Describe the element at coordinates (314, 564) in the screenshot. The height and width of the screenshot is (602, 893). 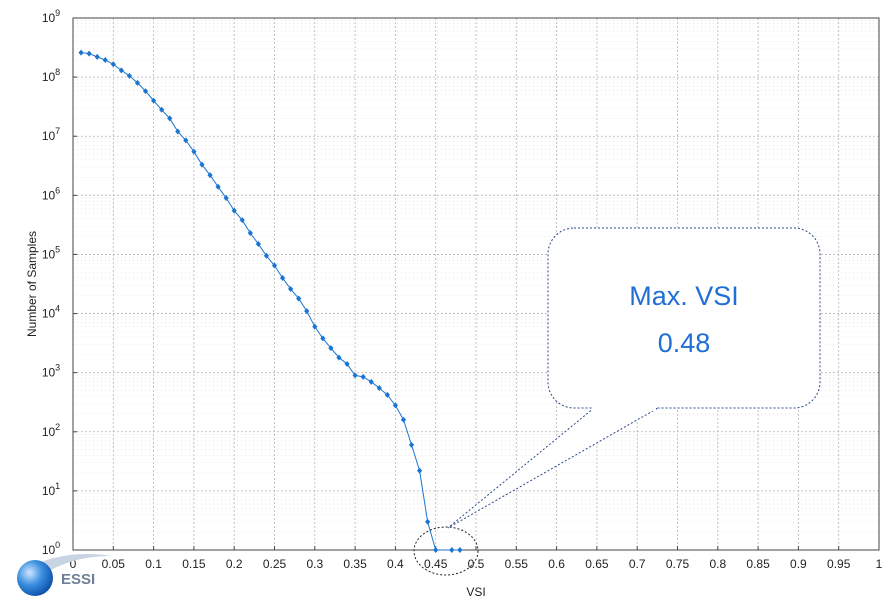
I see `x-tick-label: 0.3` at that location.